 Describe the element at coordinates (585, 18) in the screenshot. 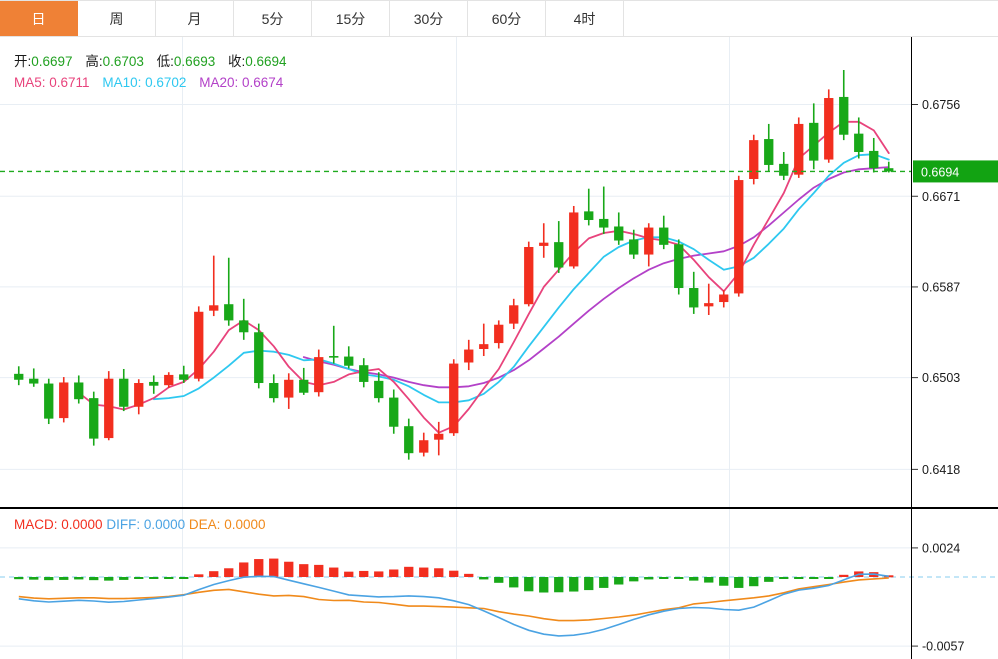

I see `tab-4hour: 4时` at that location.